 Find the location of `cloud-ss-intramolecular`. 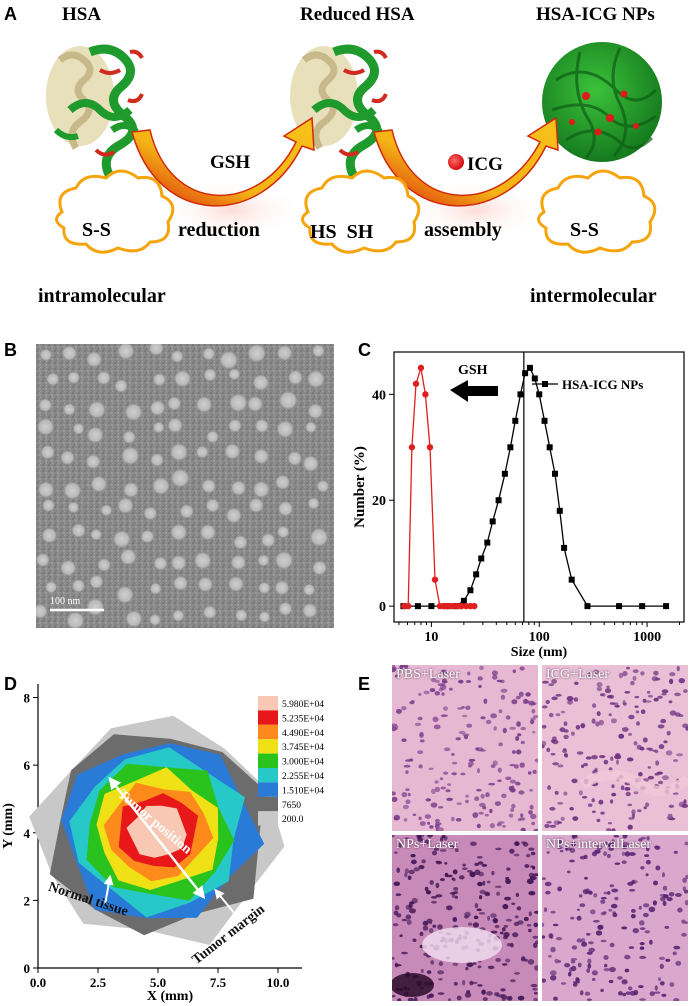

cloud-ss-intramolecular is located at coordinates (115, 211).